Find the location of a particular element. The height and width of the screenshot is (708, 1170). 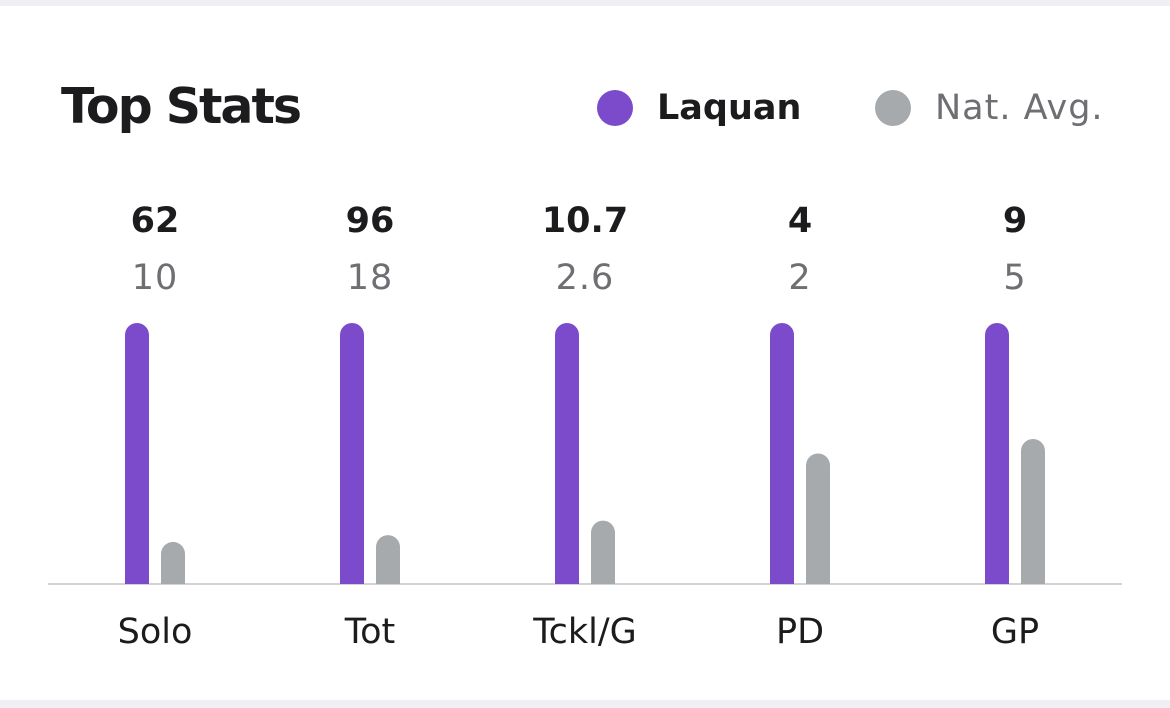

legend-dot-player is located at coordinates (615, 108).